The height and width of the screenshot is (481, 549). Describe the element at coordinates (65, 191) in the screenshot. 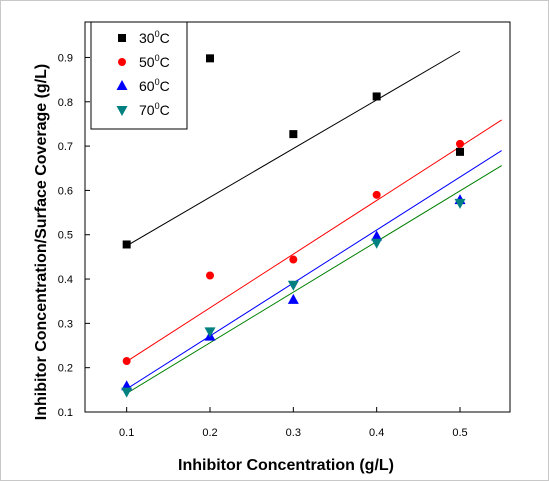

I see `y-tick-label: 0.6` at that location.